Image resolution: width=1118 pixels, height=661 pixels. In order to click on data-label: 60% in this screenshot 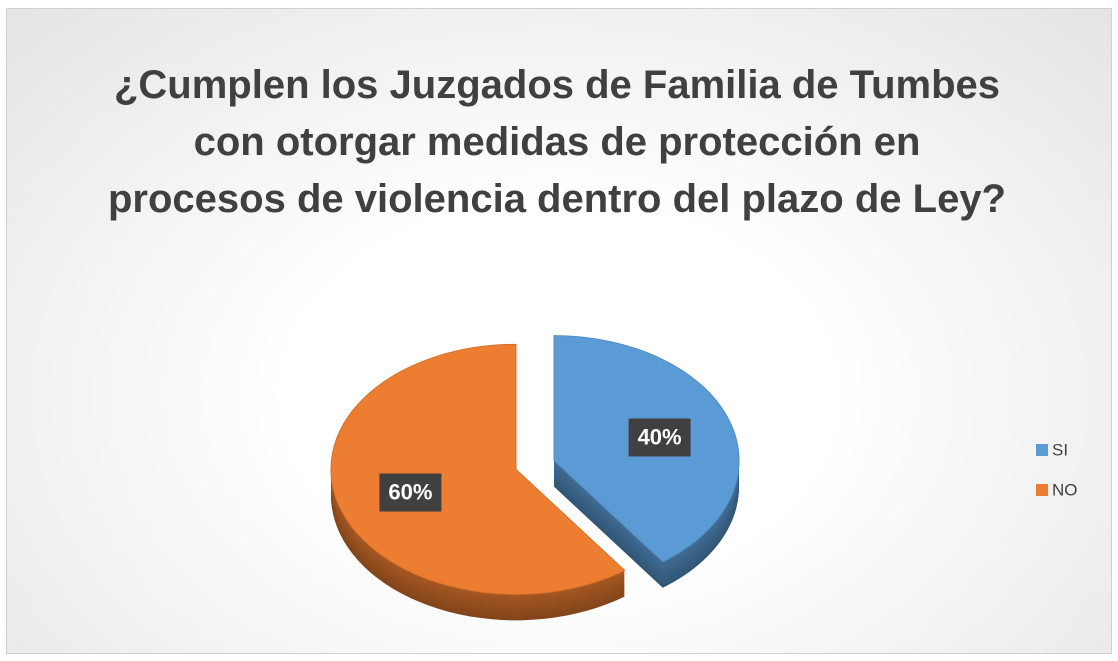, I will do `click(410, 491)`.